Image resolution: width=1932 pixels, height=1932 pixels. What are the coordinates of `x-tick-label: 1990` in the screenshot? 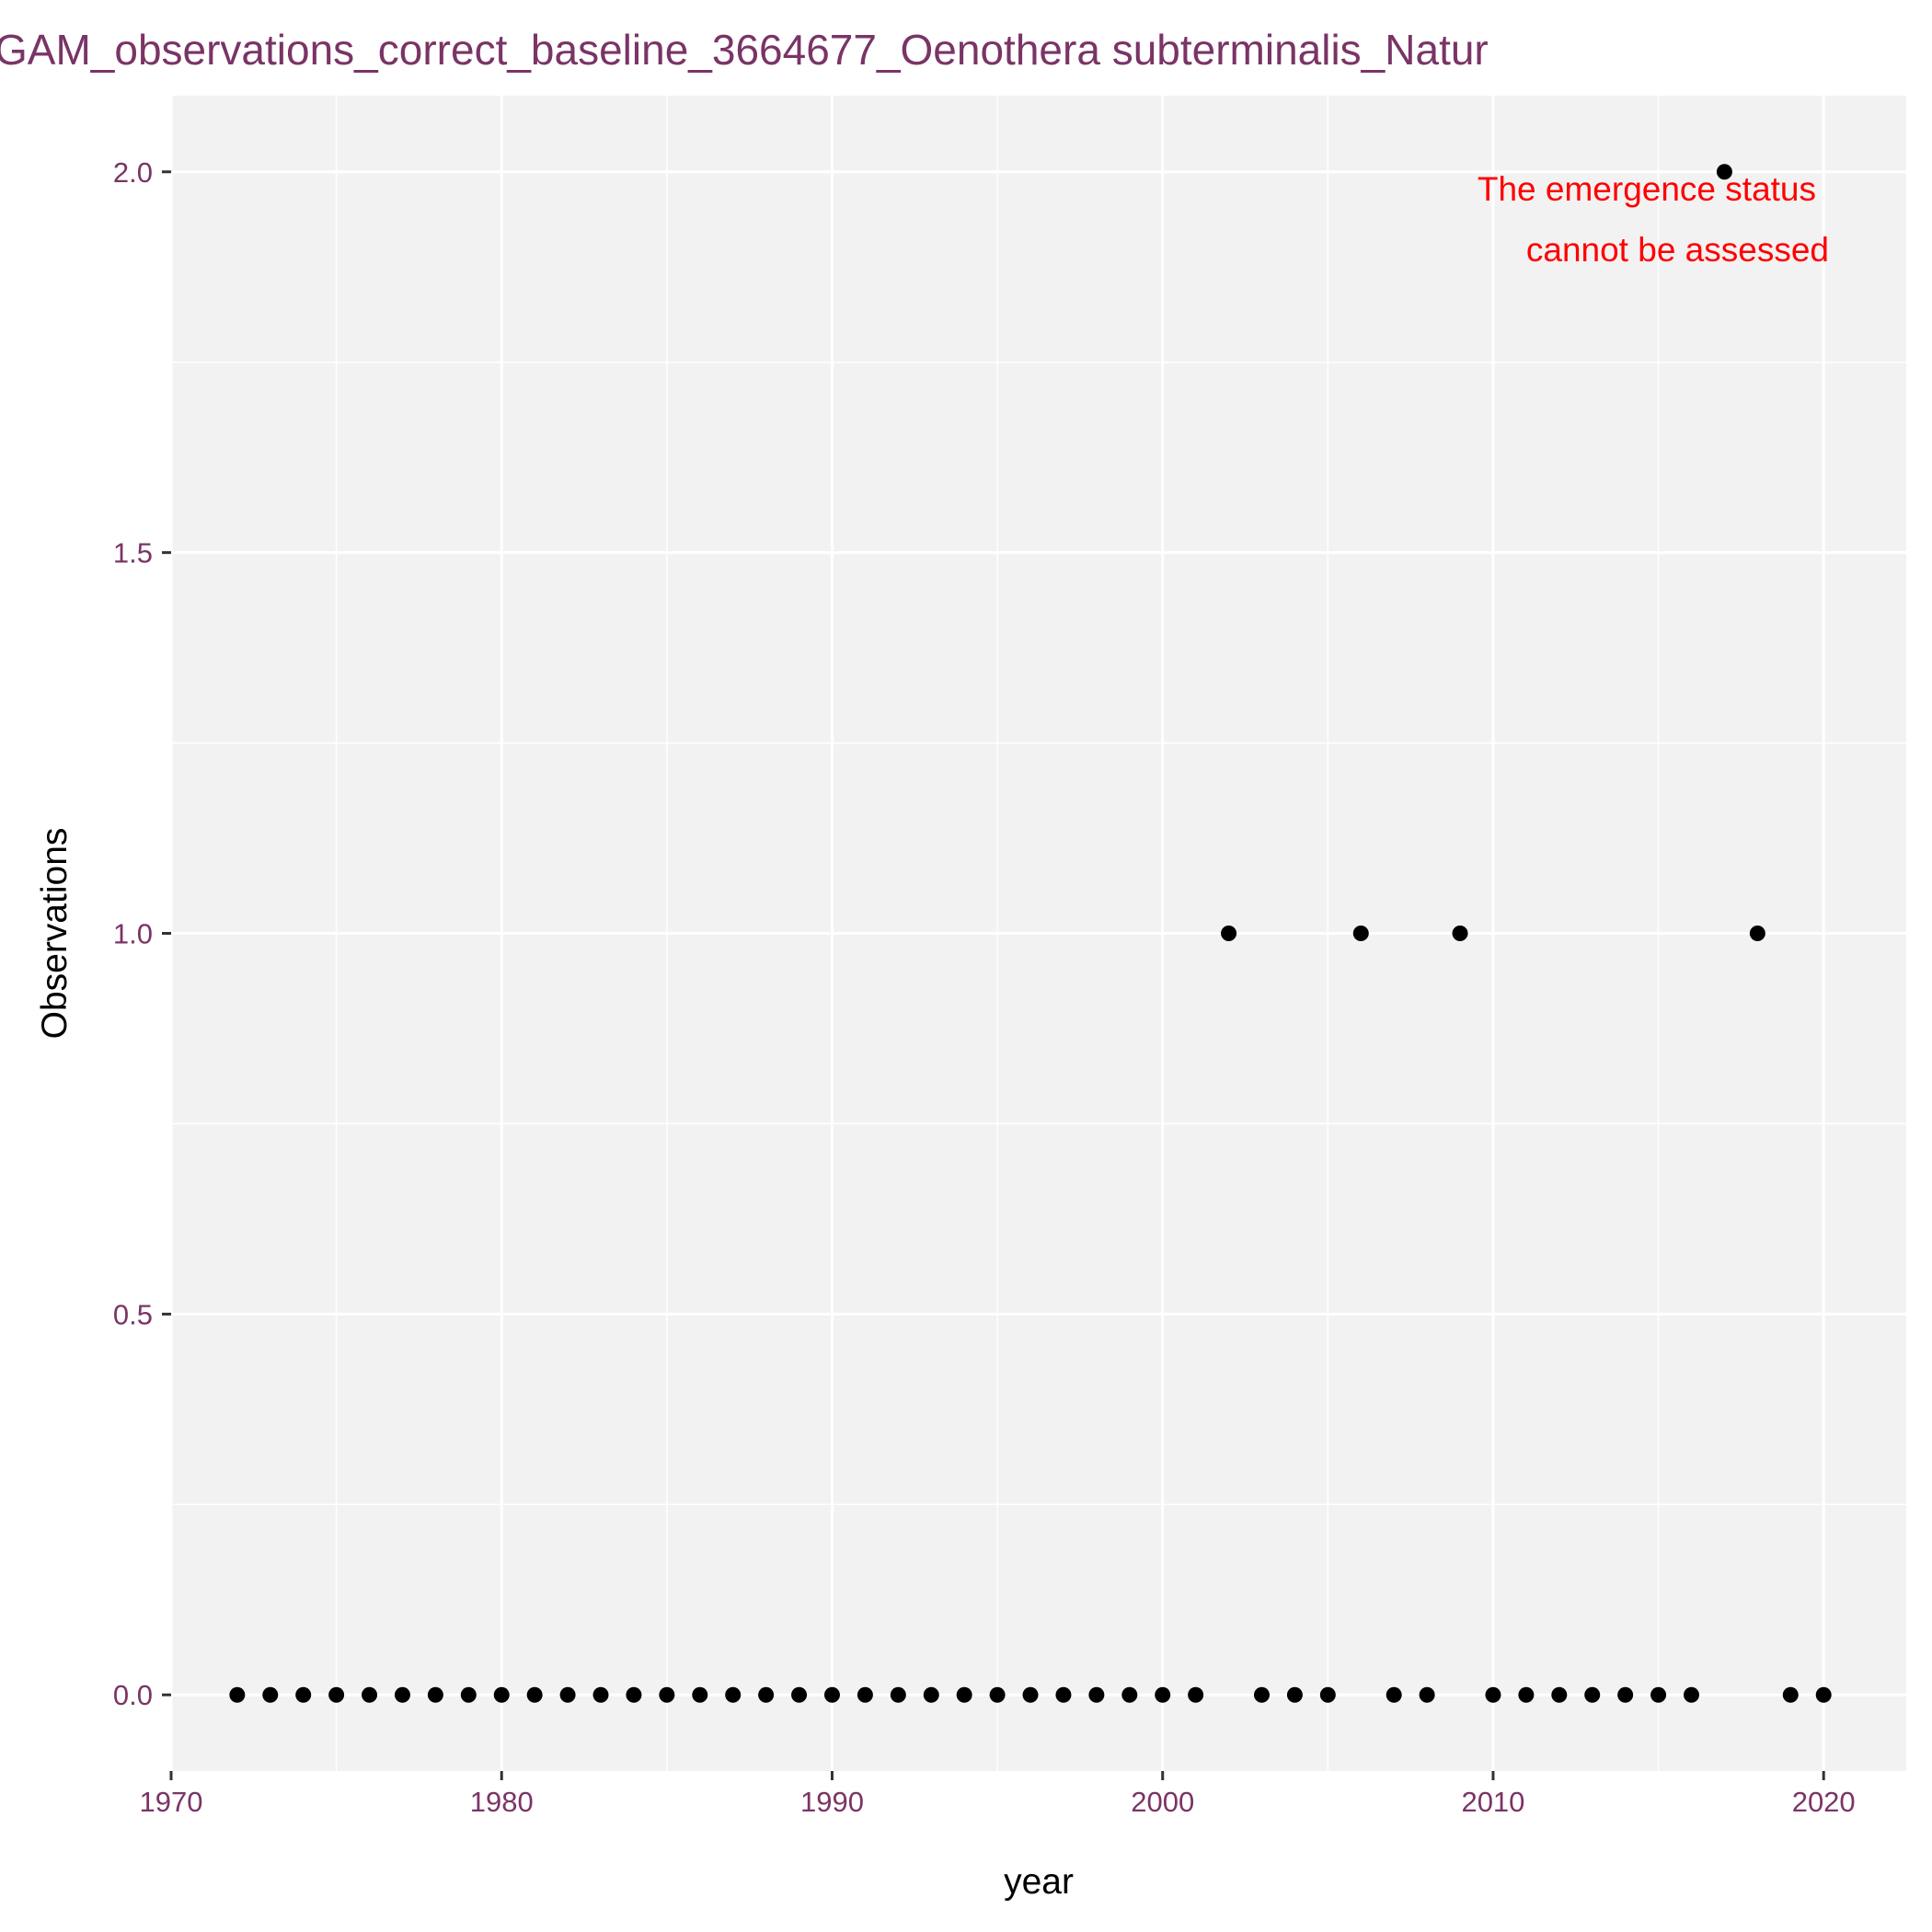 It's located at (832, 1802).